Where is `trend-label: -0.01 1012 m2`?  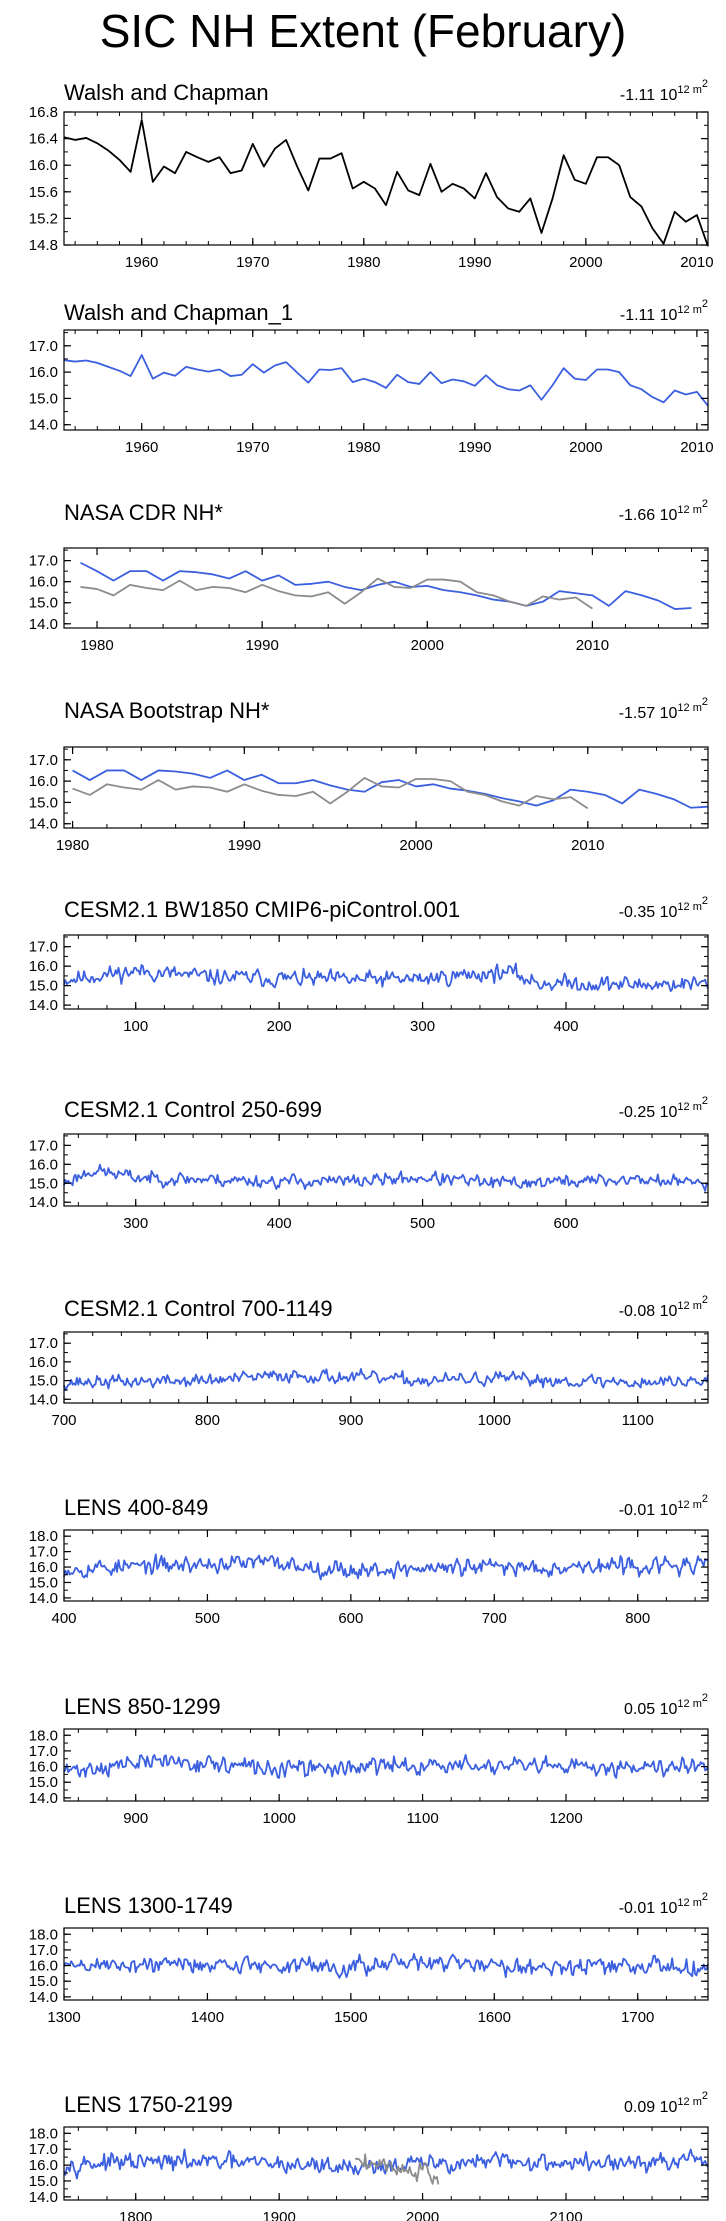
trend-label: -0.01 1012 m2 is located at coordinates (663, 1506).